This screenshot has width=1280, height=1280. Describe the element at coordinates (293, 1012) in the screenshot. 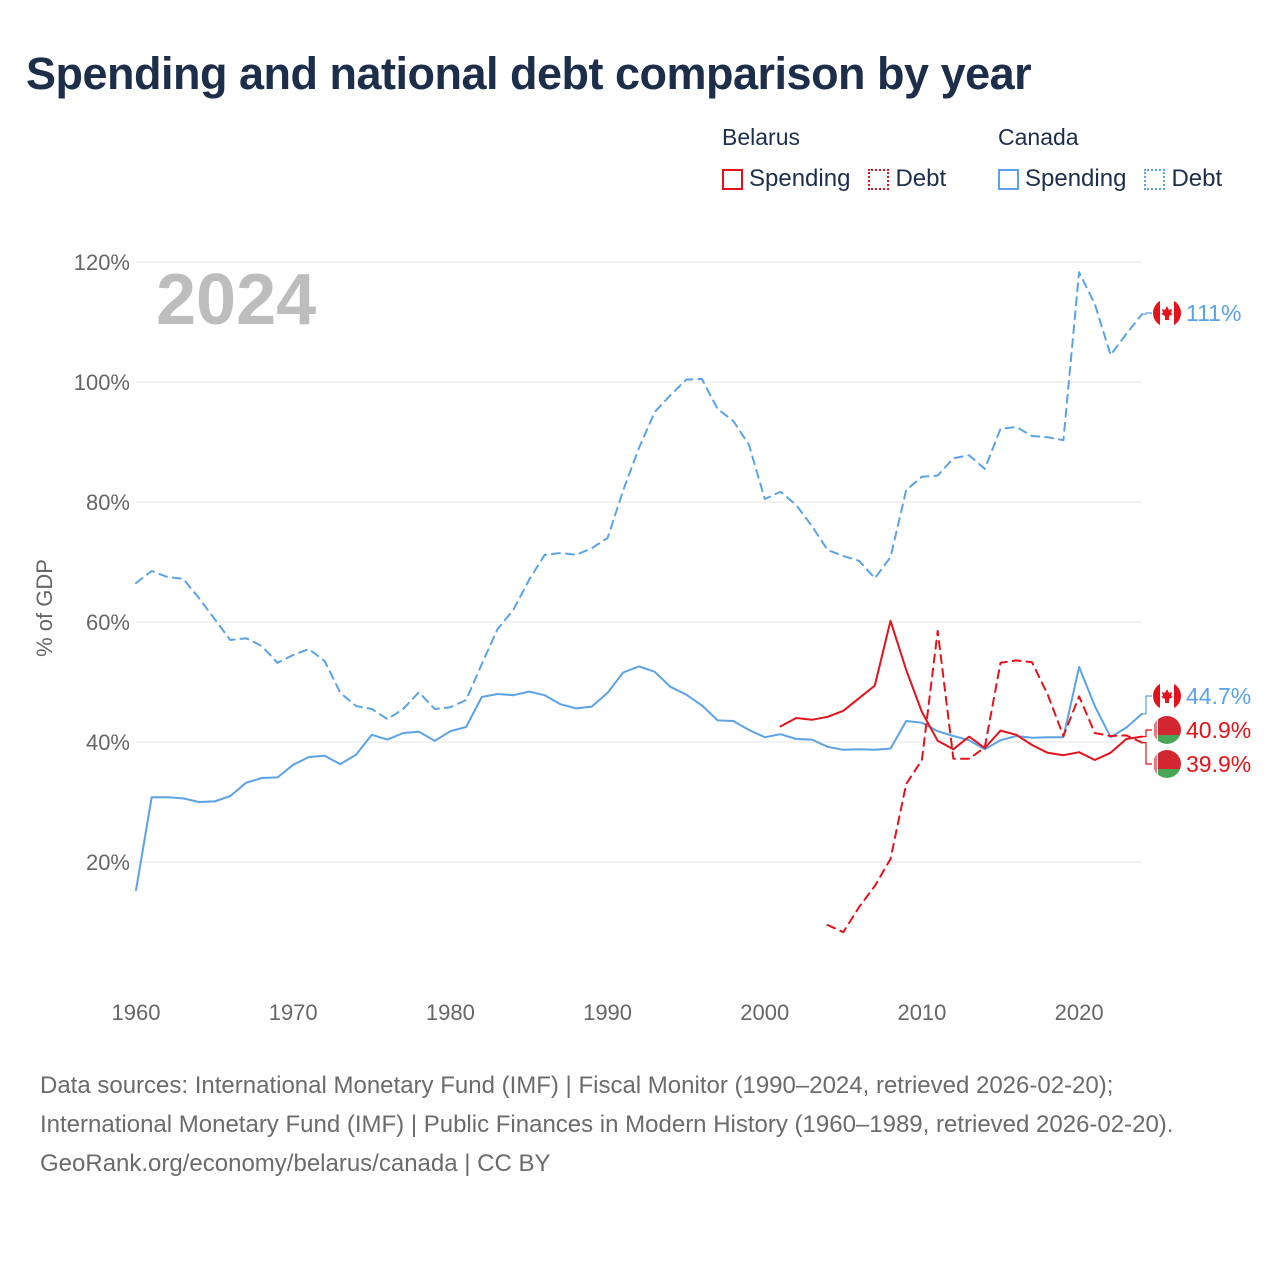

I see `x-tick-label: 1970` at that location.